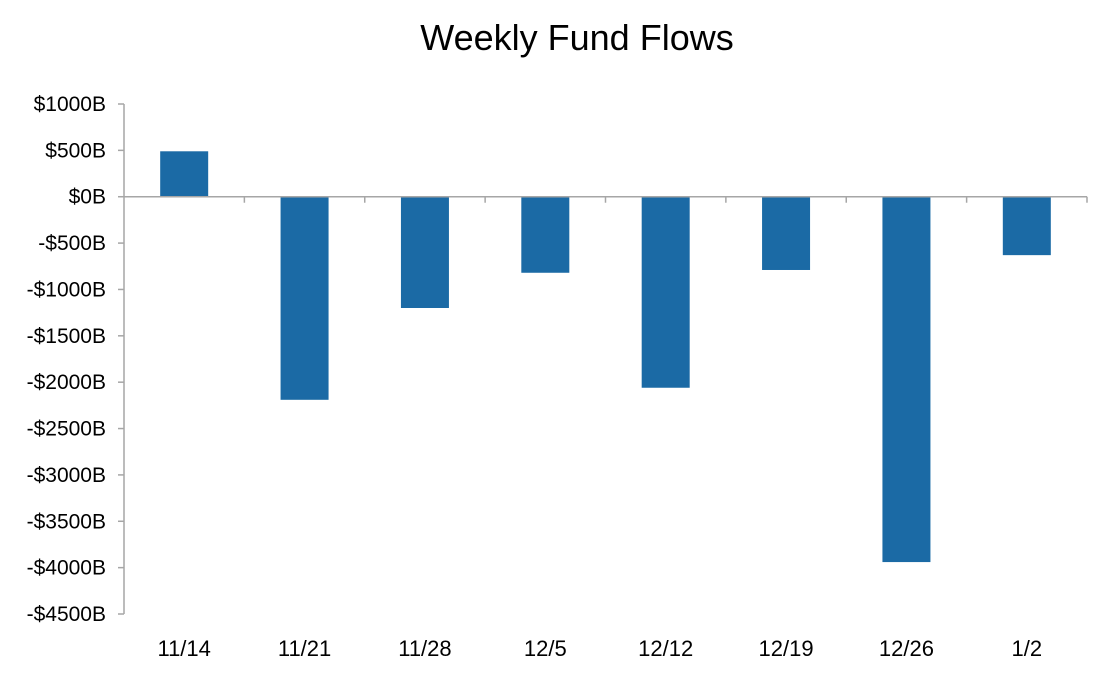 The height and width of the screenshot is (683, 1108). Describe the element at coordinates (66, 568) in the screenshot. I see `y-tick-label: -$4000B` at that location.